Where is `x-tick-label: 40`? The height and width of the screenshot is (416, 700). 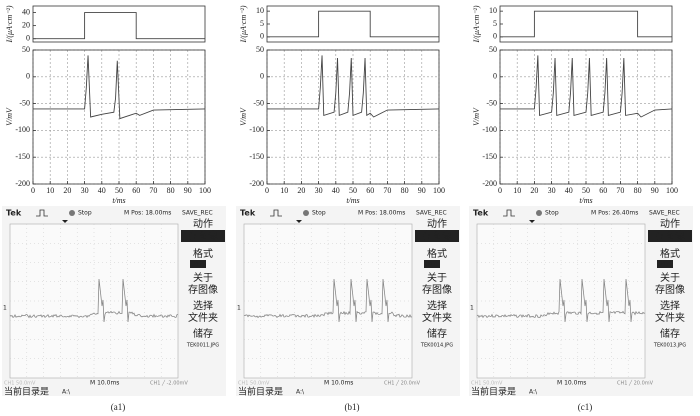
x-tick-label: 40 is located at coordinates (336, 190).